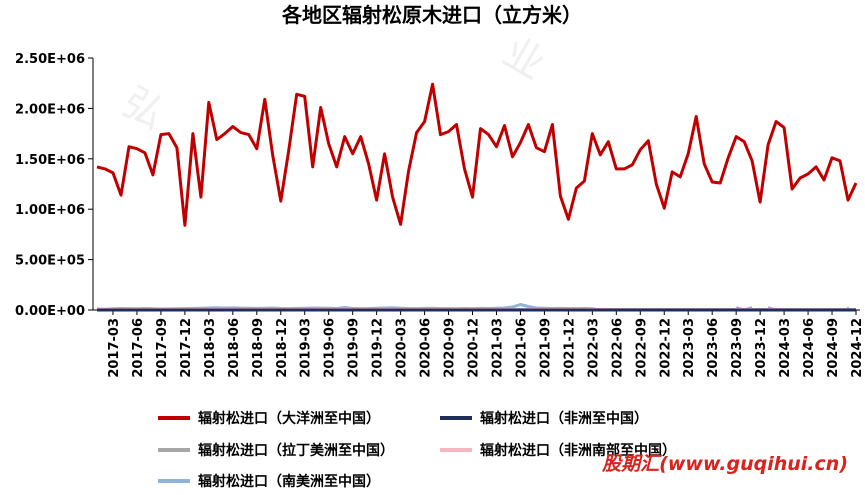  What do you see at coordinates (289, 481) in the screenshot?
I see `legend-label: 辐射松进口（南美洲至中国）` at bounding box center [289, 481].